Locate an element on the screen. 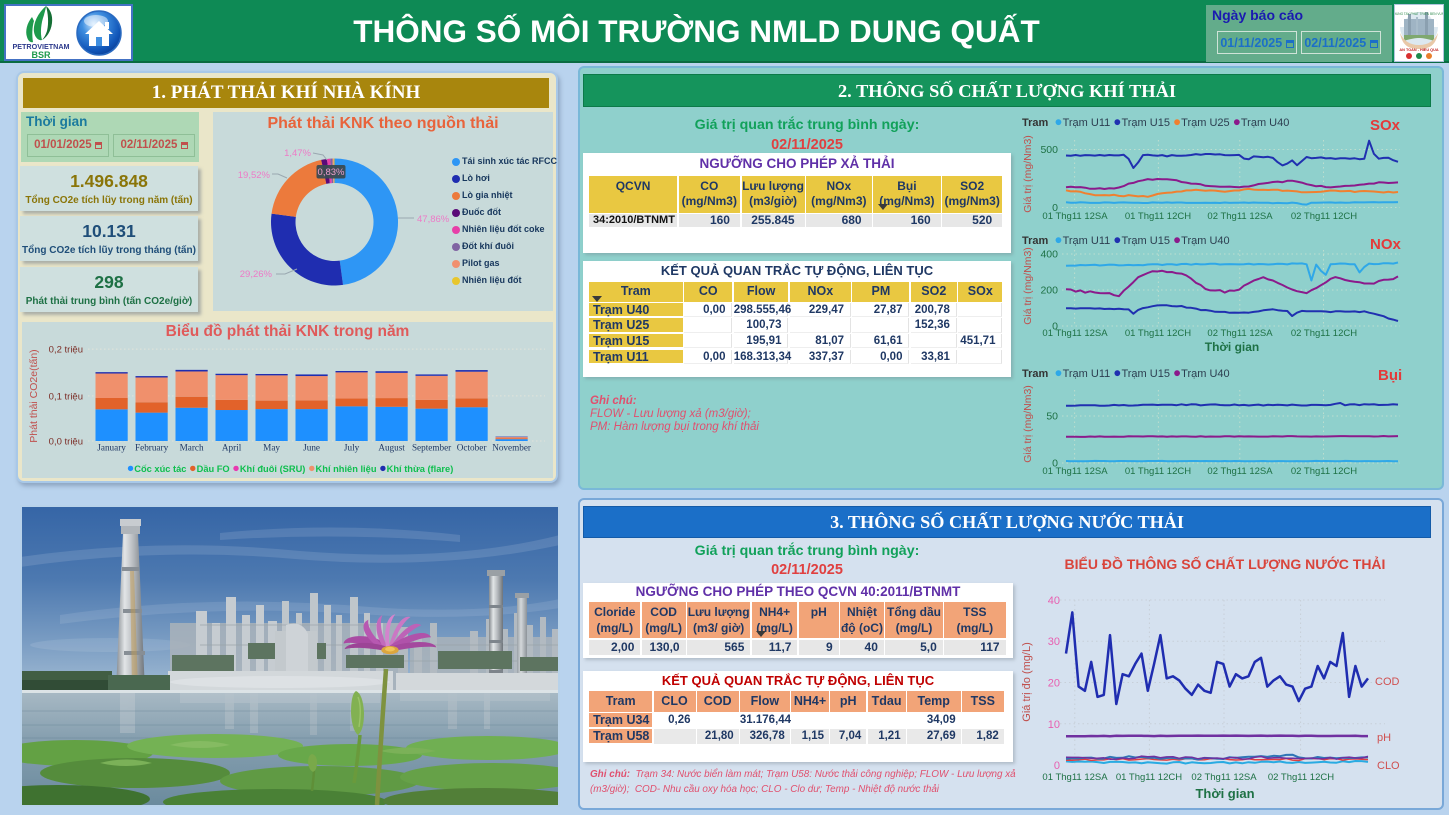 Image resolution: width=1449 pixels, height=815 pixels. svg-text: 19,52% is located at coordinates (254, 175).